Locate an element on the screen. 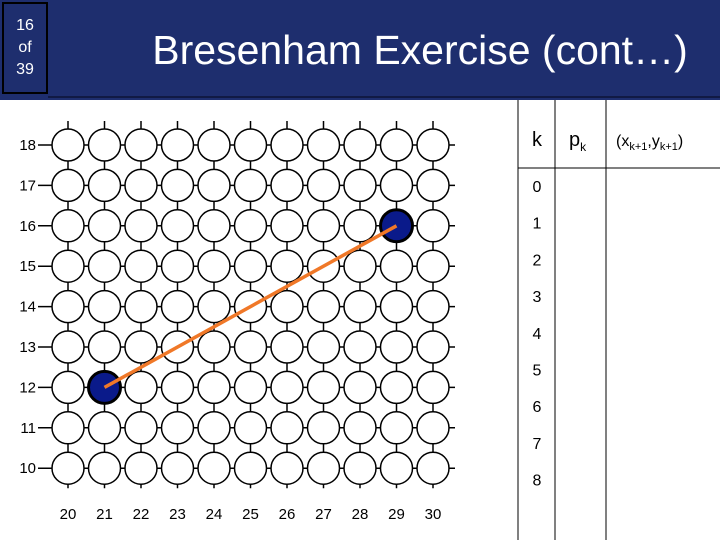 The height and width of the screenshot is (540, 720). y-axis-label-12: 12 is located at coordinates (27, 387).